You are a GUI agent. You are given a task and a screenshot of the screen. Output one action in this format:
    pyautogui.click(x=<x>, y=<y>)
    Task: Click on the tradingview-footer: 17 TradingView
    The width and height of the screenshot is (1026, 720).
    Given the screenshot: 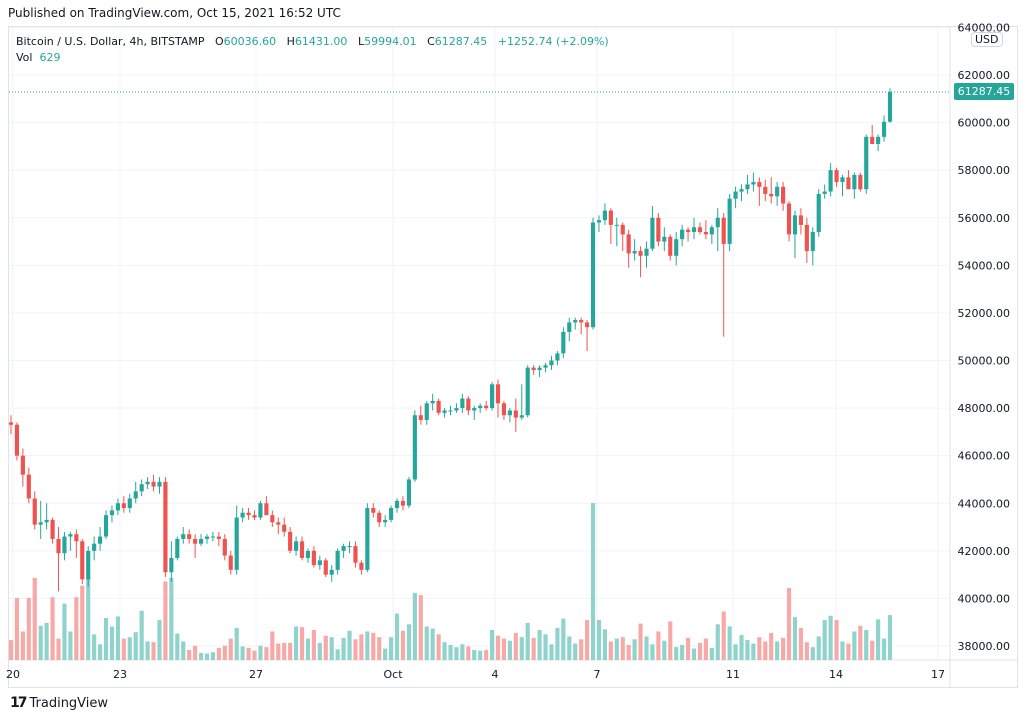 What is the action you would take?
    pyautogui.click(x=59, y=703)
    